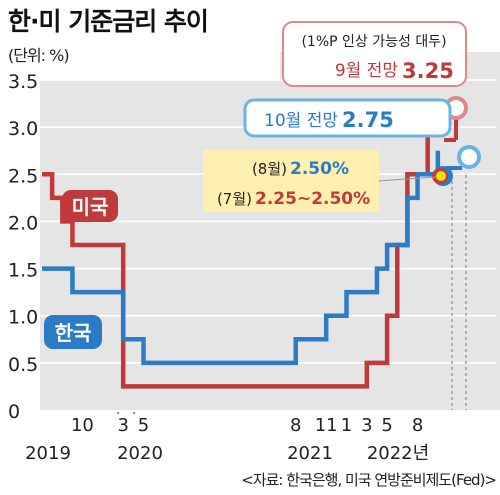 The width and height of the screenshot is (500, 495). What do you see at coordinates (291, 181) in the screenshot?
I see `current-rate-callout: (8월) 2.50% (7월) 2.25~2.50%` at bounding box center [291, 181].